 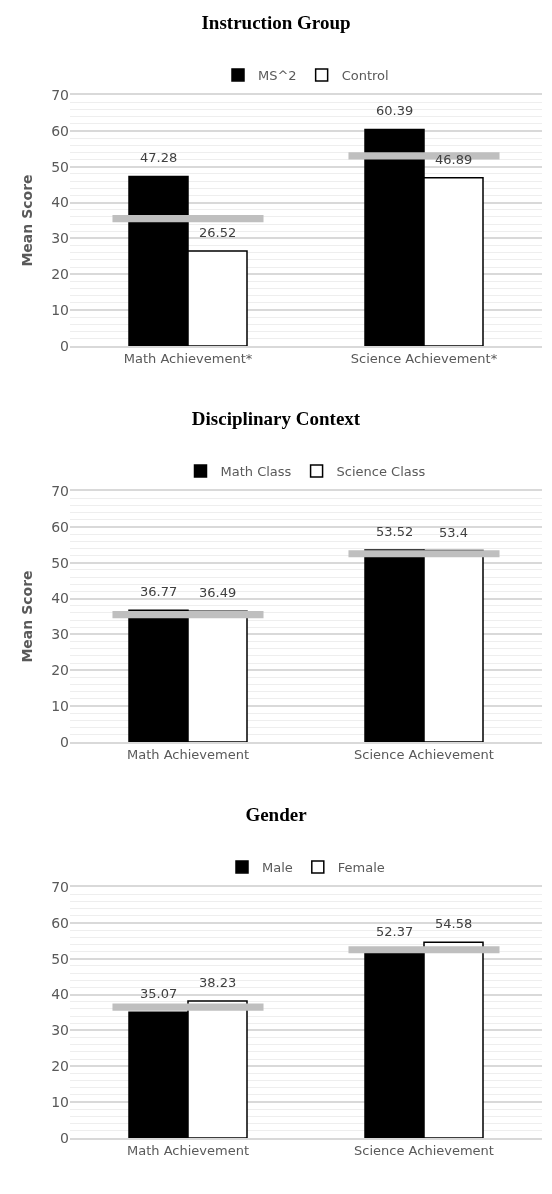 I want to click on legend-label: MS^2, so click(x=277, y=75).